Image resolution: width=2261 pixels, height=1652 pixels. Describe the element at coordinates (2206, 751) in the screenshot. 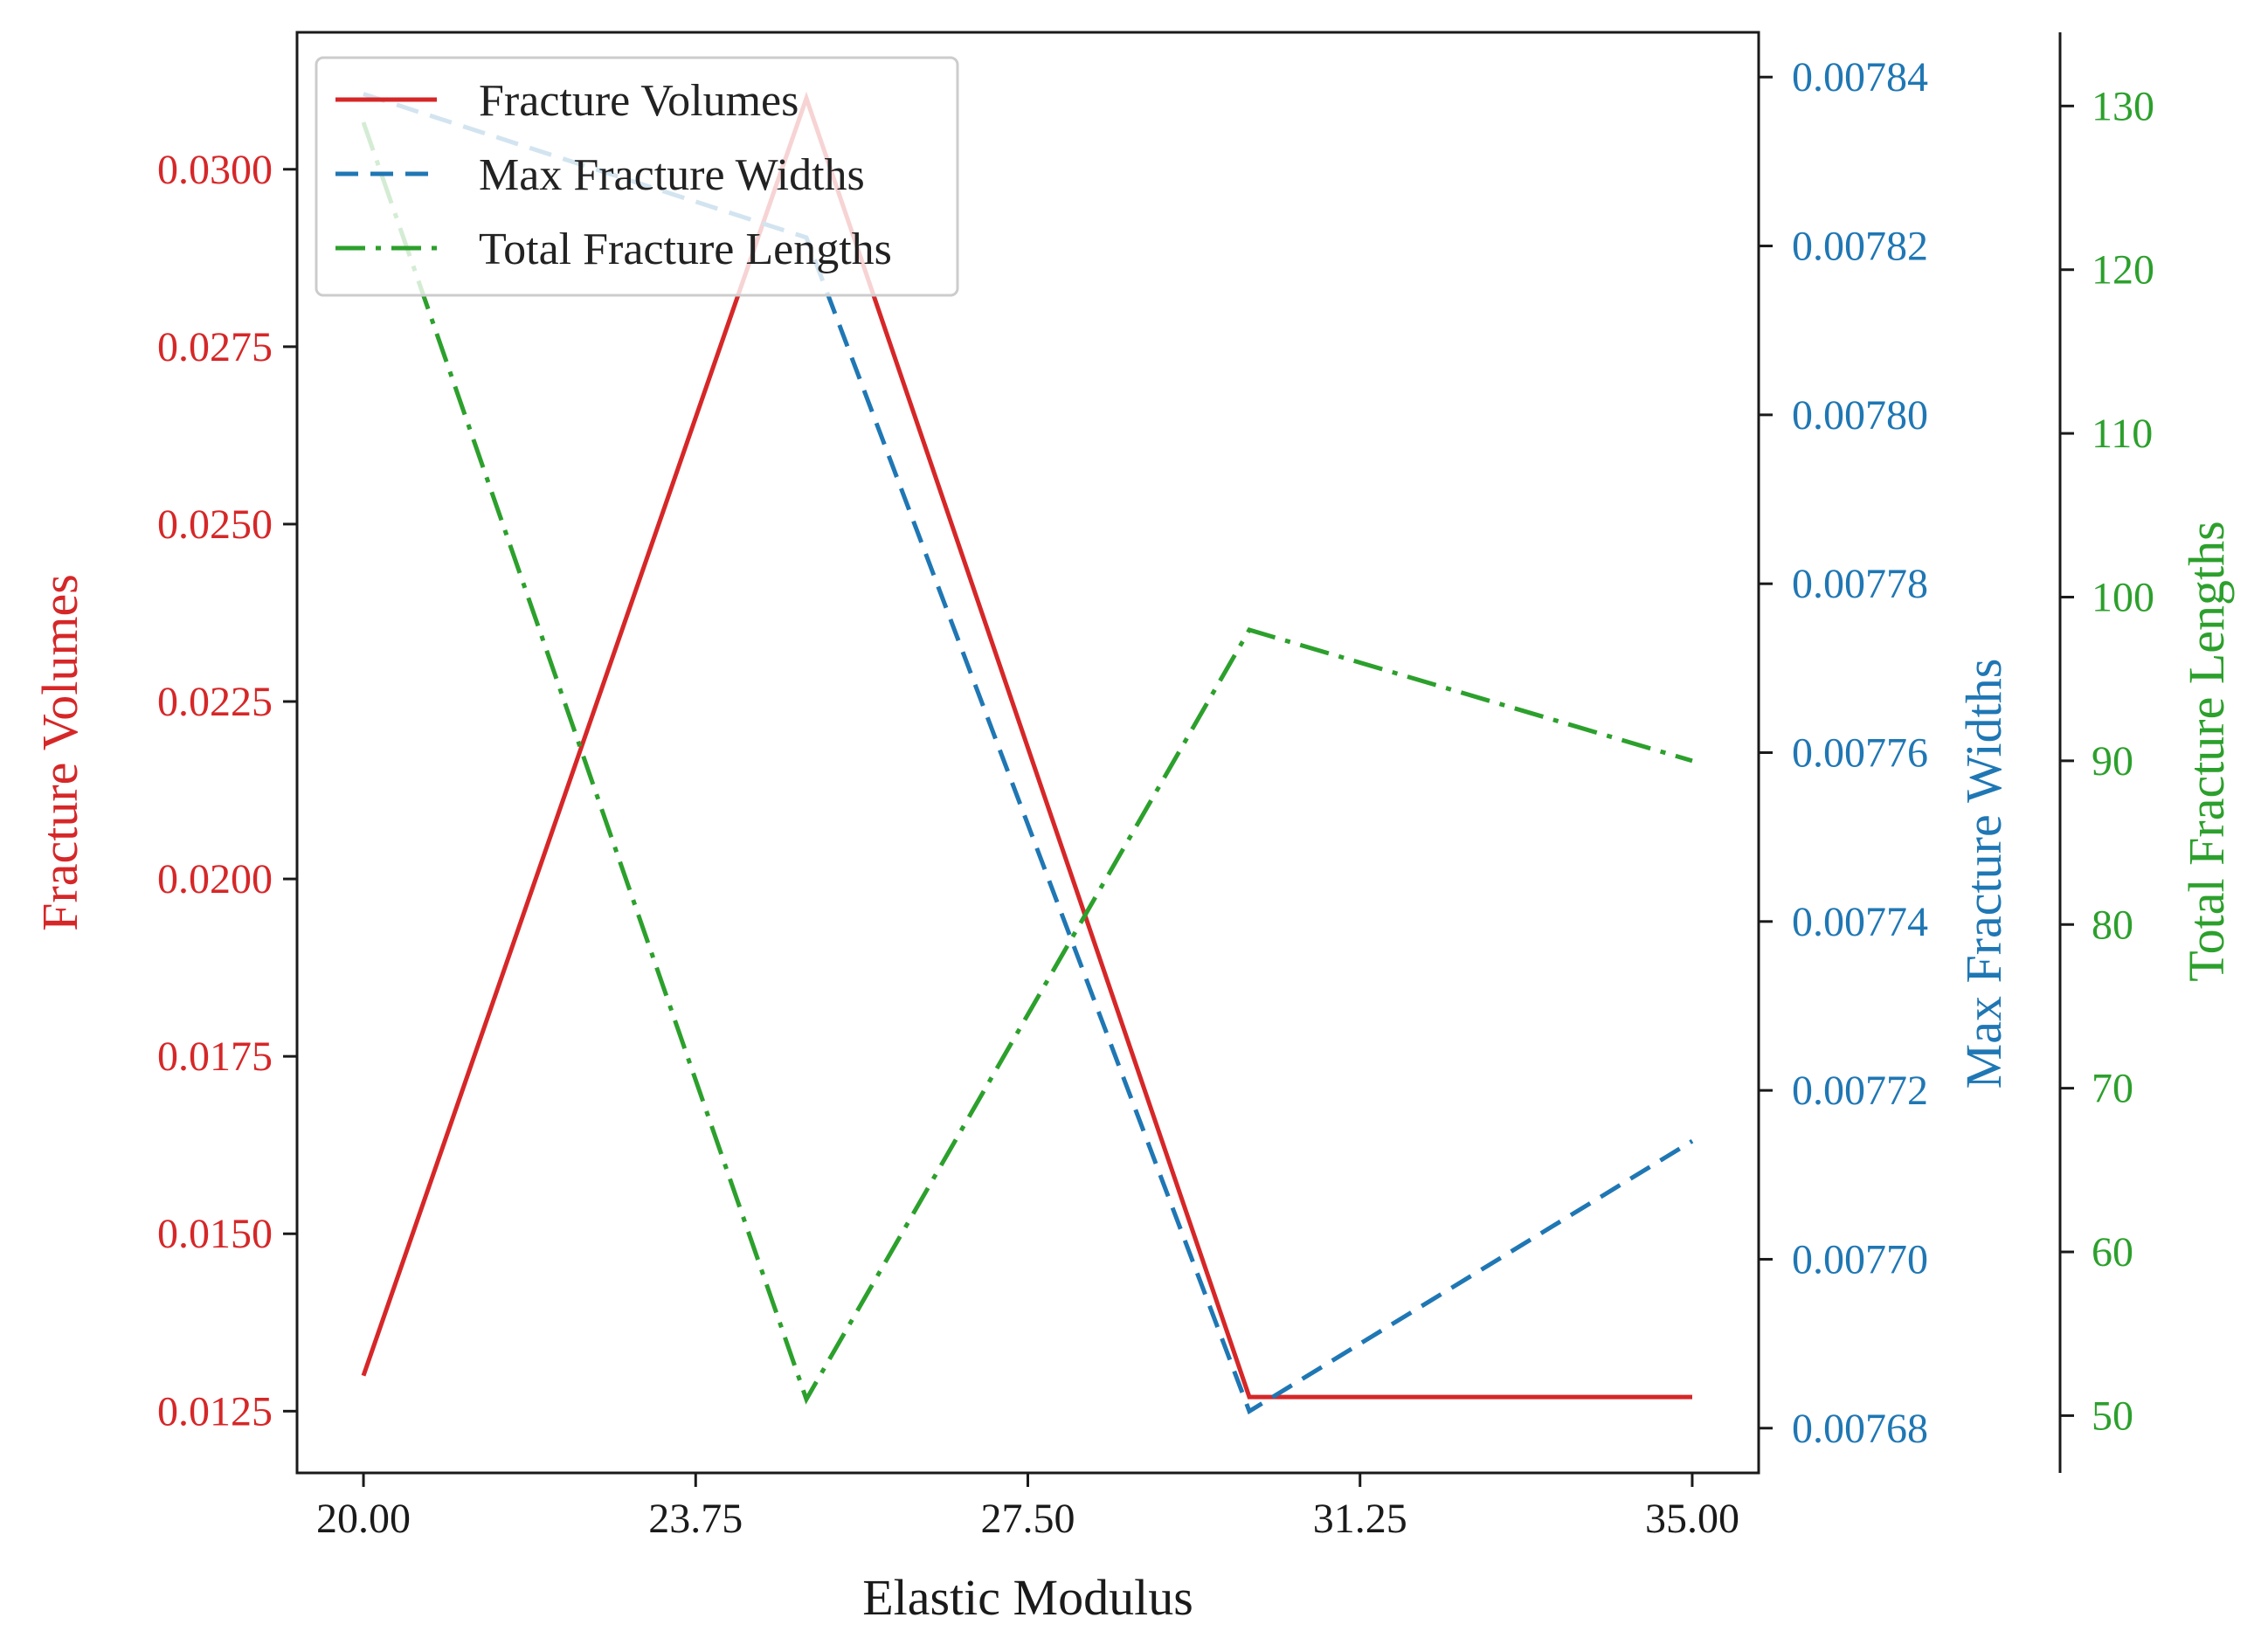

I see `right-axis-2-title: Total Fracture Lengths` at that location.